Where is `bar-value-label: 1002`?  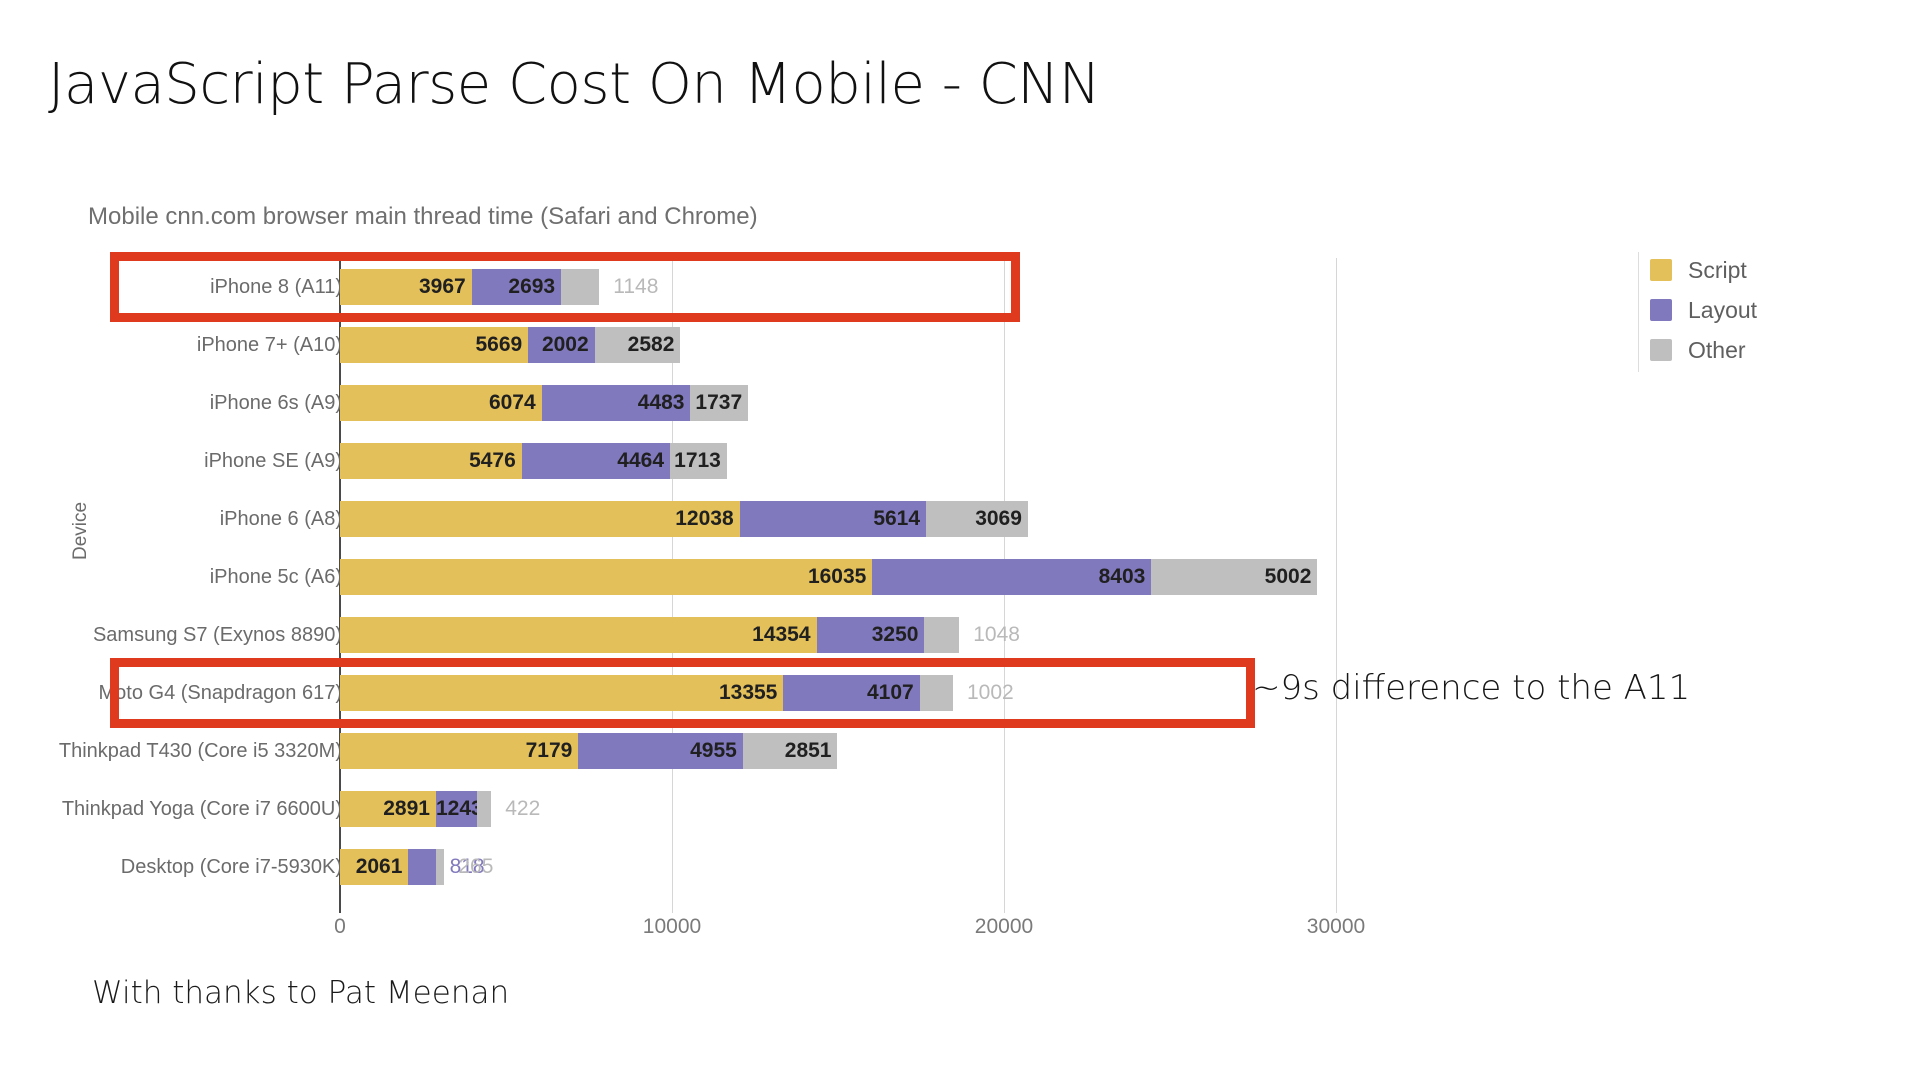
bar-value-label: 1002 is located at coordinates (990, 692).